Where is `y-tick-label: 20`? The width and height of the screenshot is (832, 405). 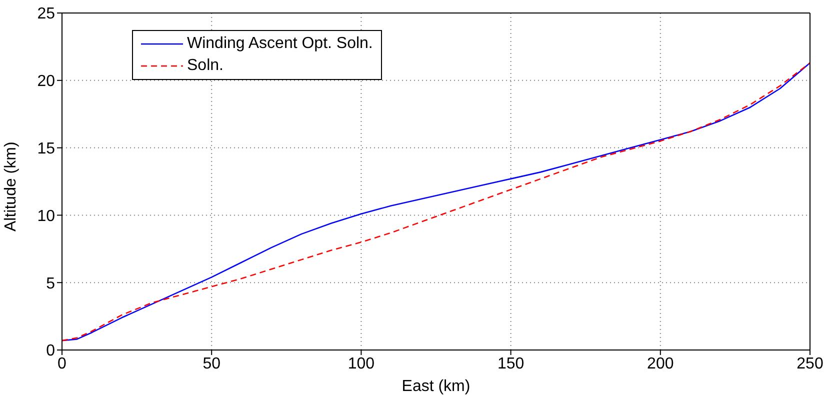 y-tick-label: 20 is located at coordinates (46, 81).